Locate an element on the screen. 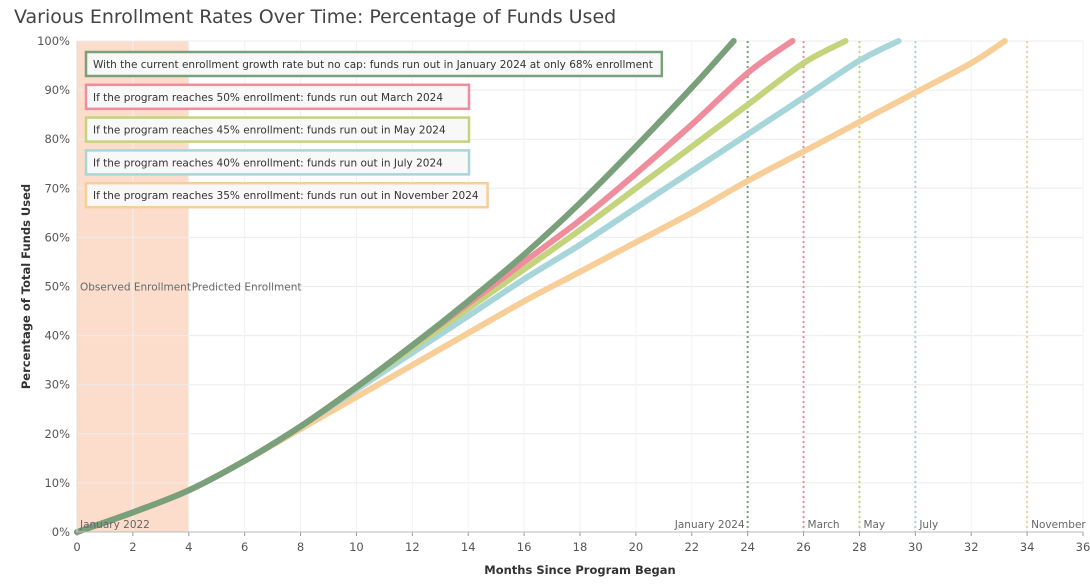  runout-label-1: January 2024 is located at coordinates (709, 525).